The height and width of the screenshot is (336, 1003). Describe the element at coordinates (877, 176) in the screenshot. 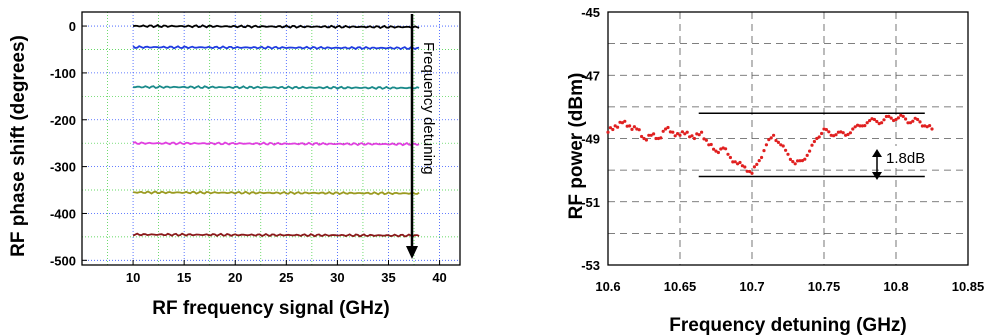

I see `delta-arrow-head-down` at that location.